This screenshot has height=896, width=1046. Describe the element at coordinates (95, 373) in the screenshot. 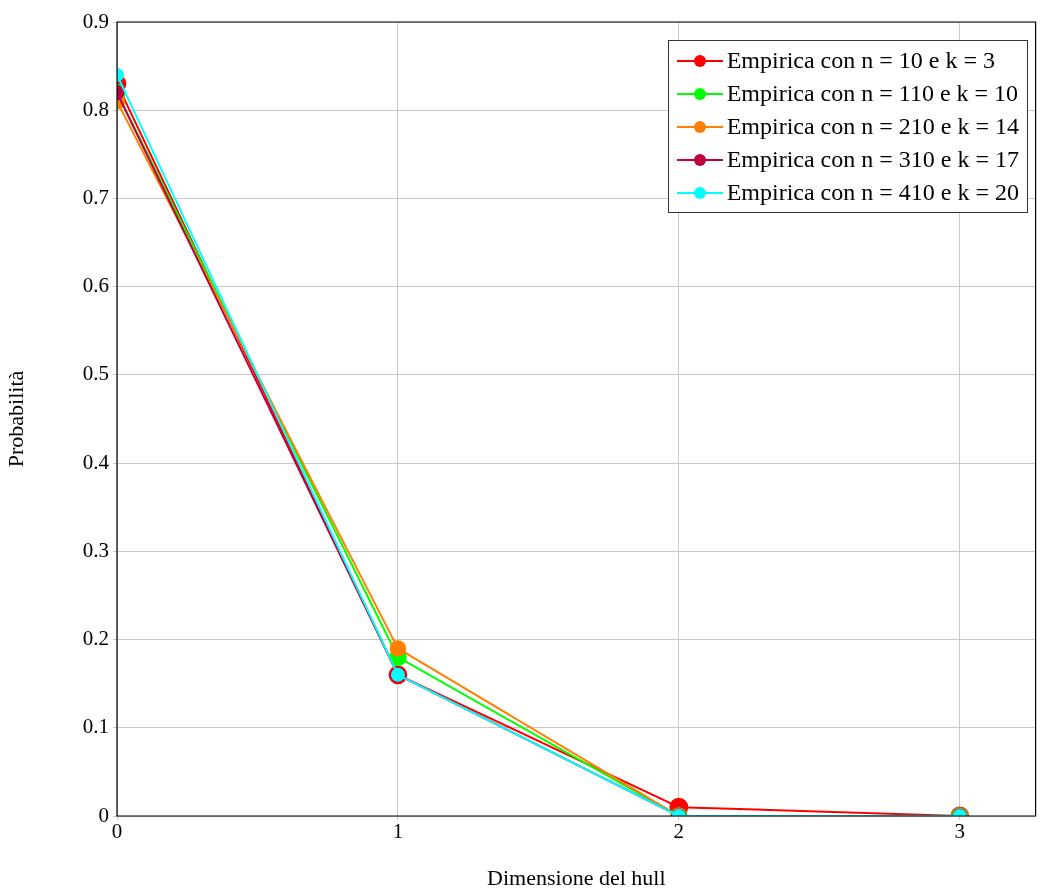

I see `y-tick-label: 0.5` at that location.